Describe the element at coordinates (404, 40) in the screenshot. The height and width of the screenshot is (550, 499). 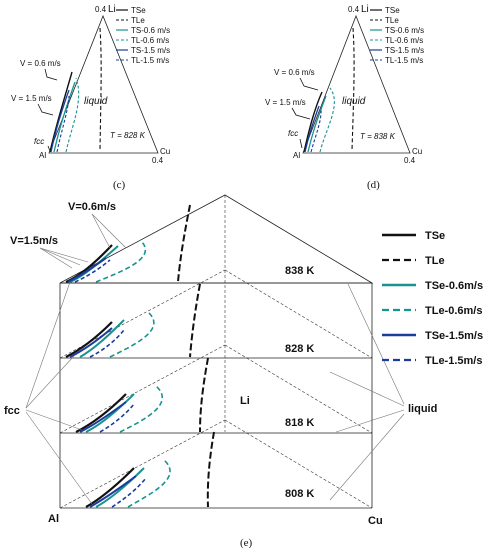
I see `panel-d-legend-item: TL-0.6 m/s` at that location.